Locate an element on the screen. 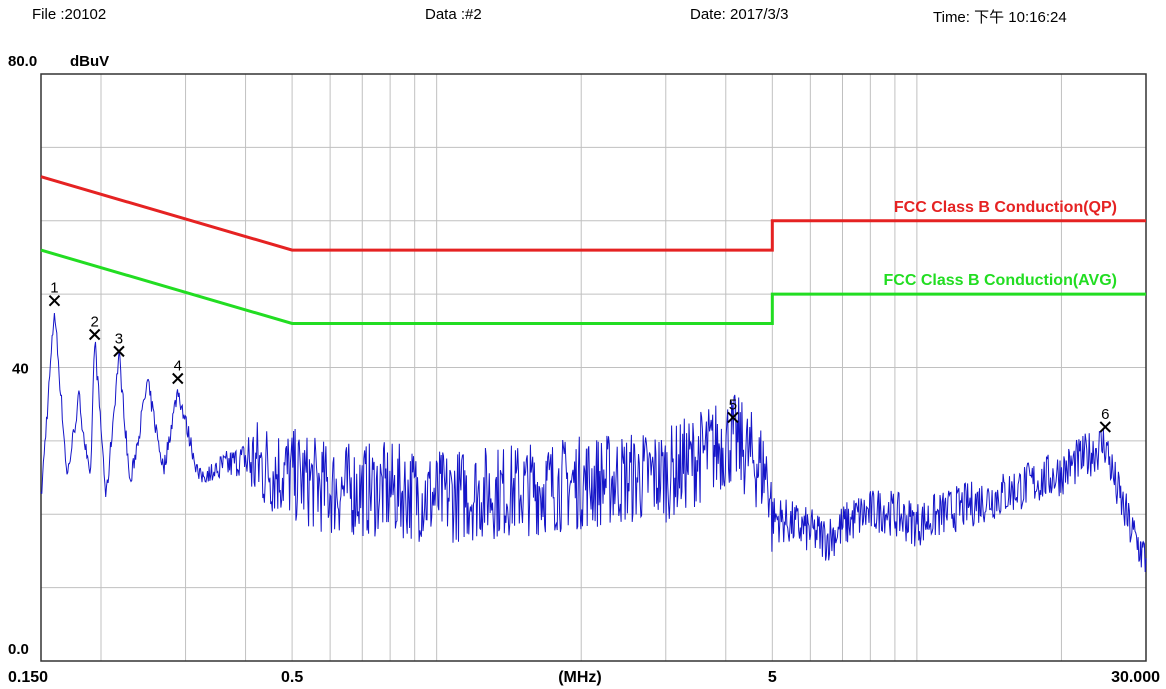  file-label: File :20102 is located at coordinates (69, 14).